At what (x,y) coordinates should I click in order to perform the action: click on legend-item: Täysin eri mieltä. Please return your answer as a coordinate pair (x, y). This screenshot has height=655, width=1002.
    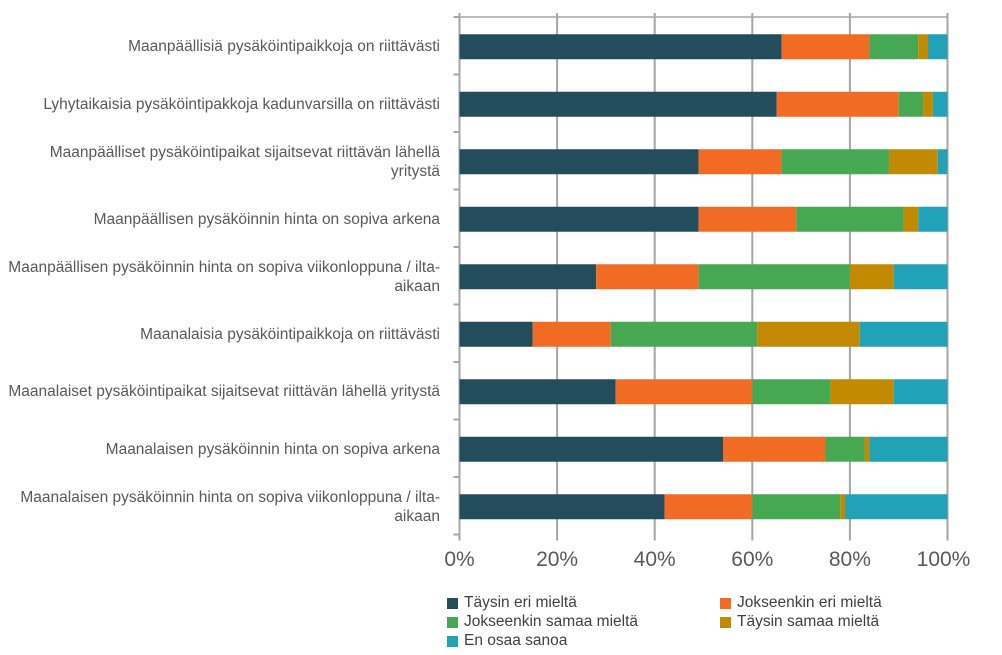
    Looking at the image, I should click on (512, 603).